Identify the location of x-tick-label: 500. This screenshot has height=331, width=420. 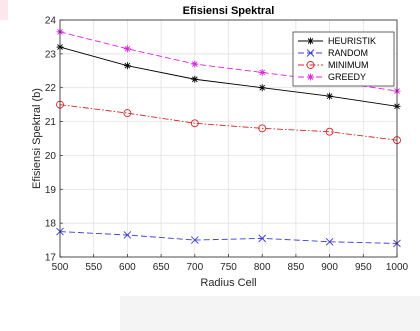
(60, 267).